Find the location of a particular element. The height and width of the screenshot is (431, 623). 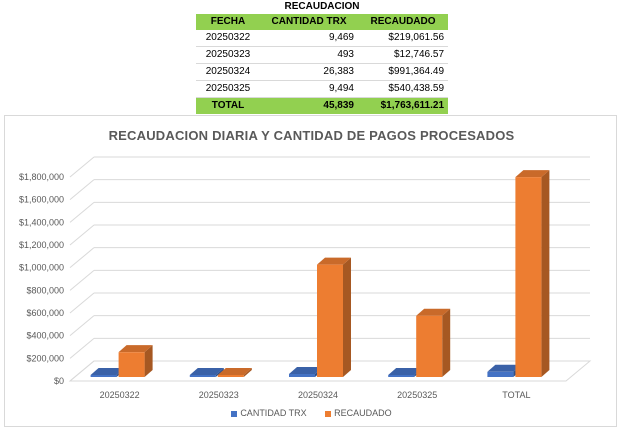

y-tick-label: $1,400,000 is located at coordinates (41, 222).